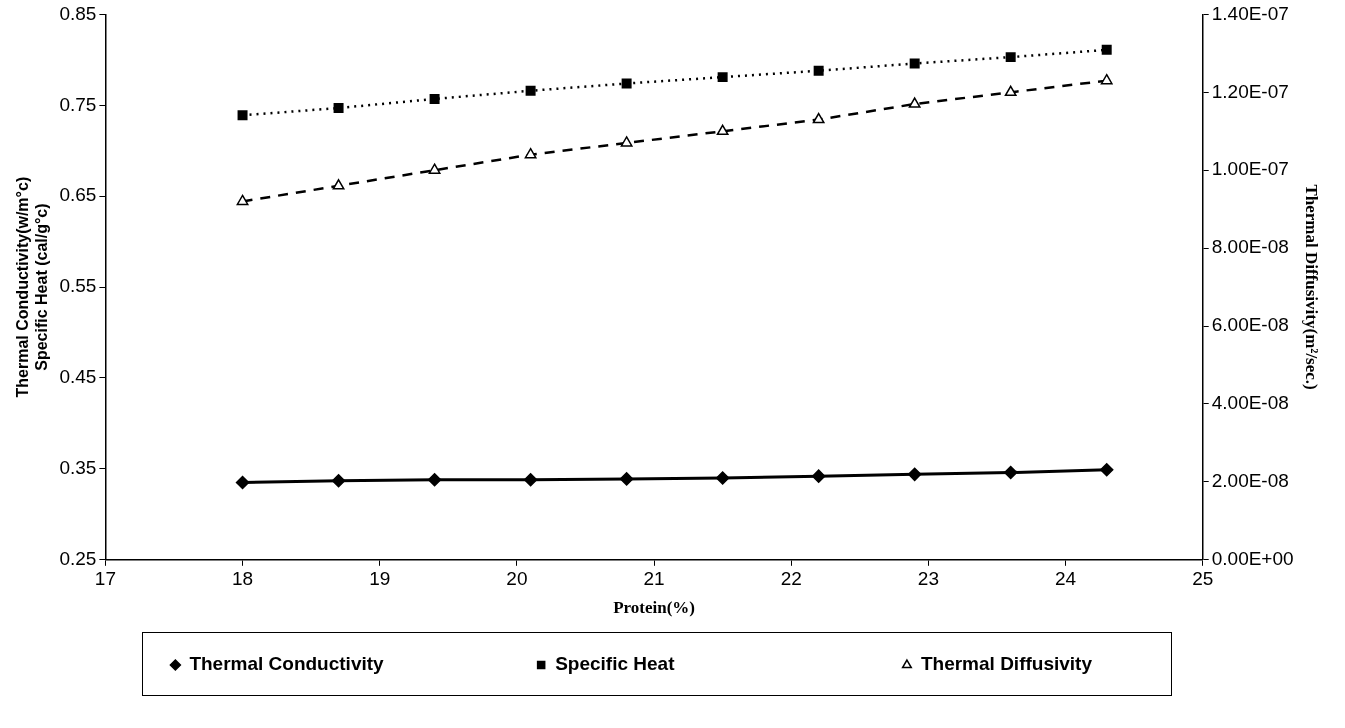 The width and height of the screenshot is (1345, 728). What do you see at coordinates (1250, 481) in the screenshot?
I see `y2-tick-label: 2.00E-08` at bounding box center [1250, 481].